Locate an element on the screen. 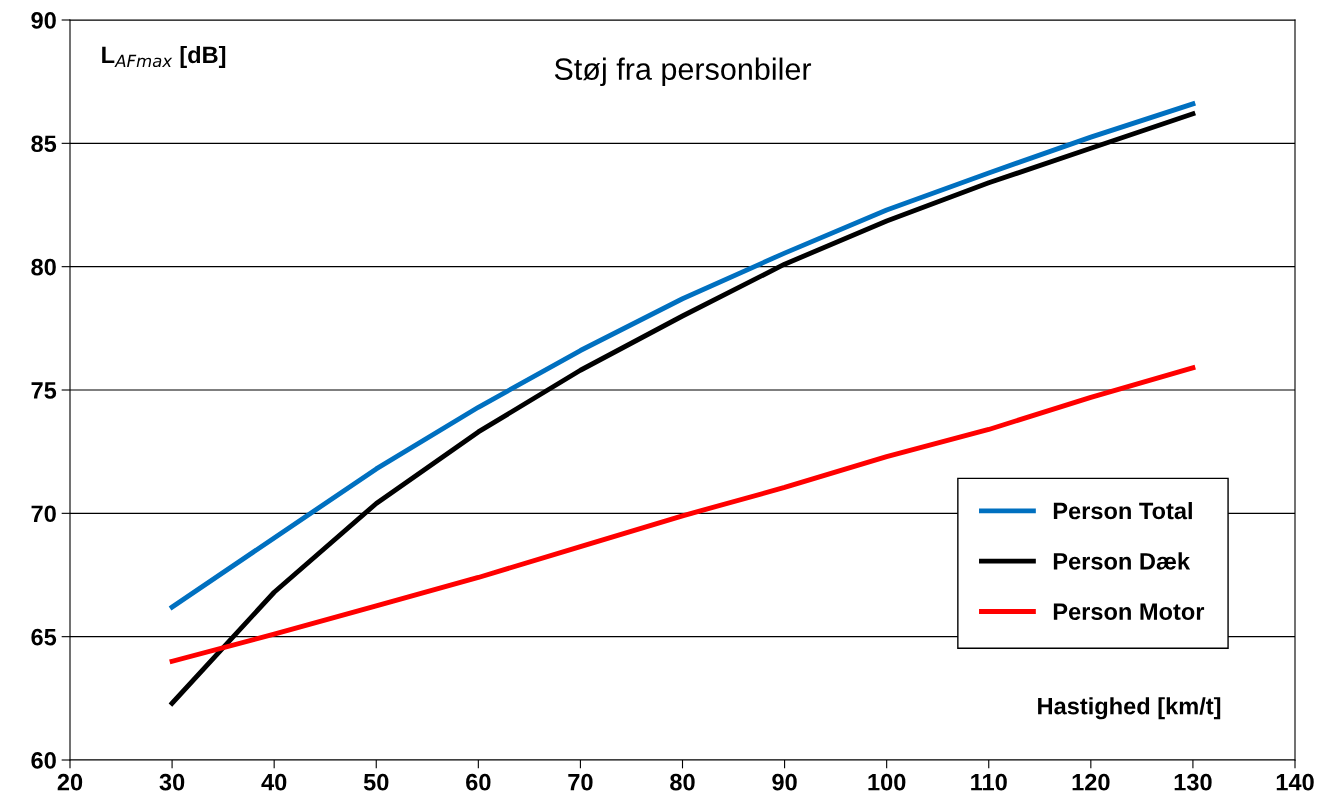 This screenshot has height=808, width=1322. legend-label: Person Total is located at coordinates (1122, 510).